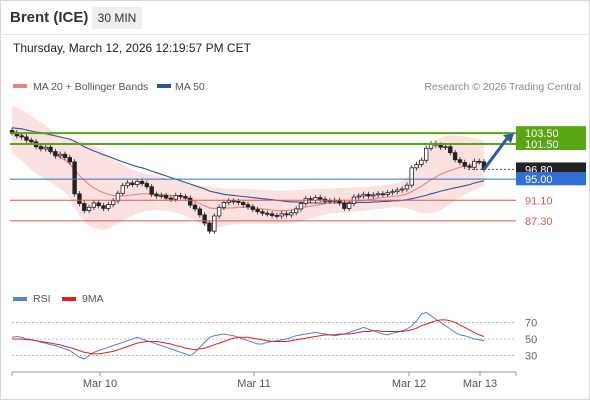 The width and height of the screenshot is (590, 400). I want to click on timeframe-button: 30 MIN, so click(117, 18).